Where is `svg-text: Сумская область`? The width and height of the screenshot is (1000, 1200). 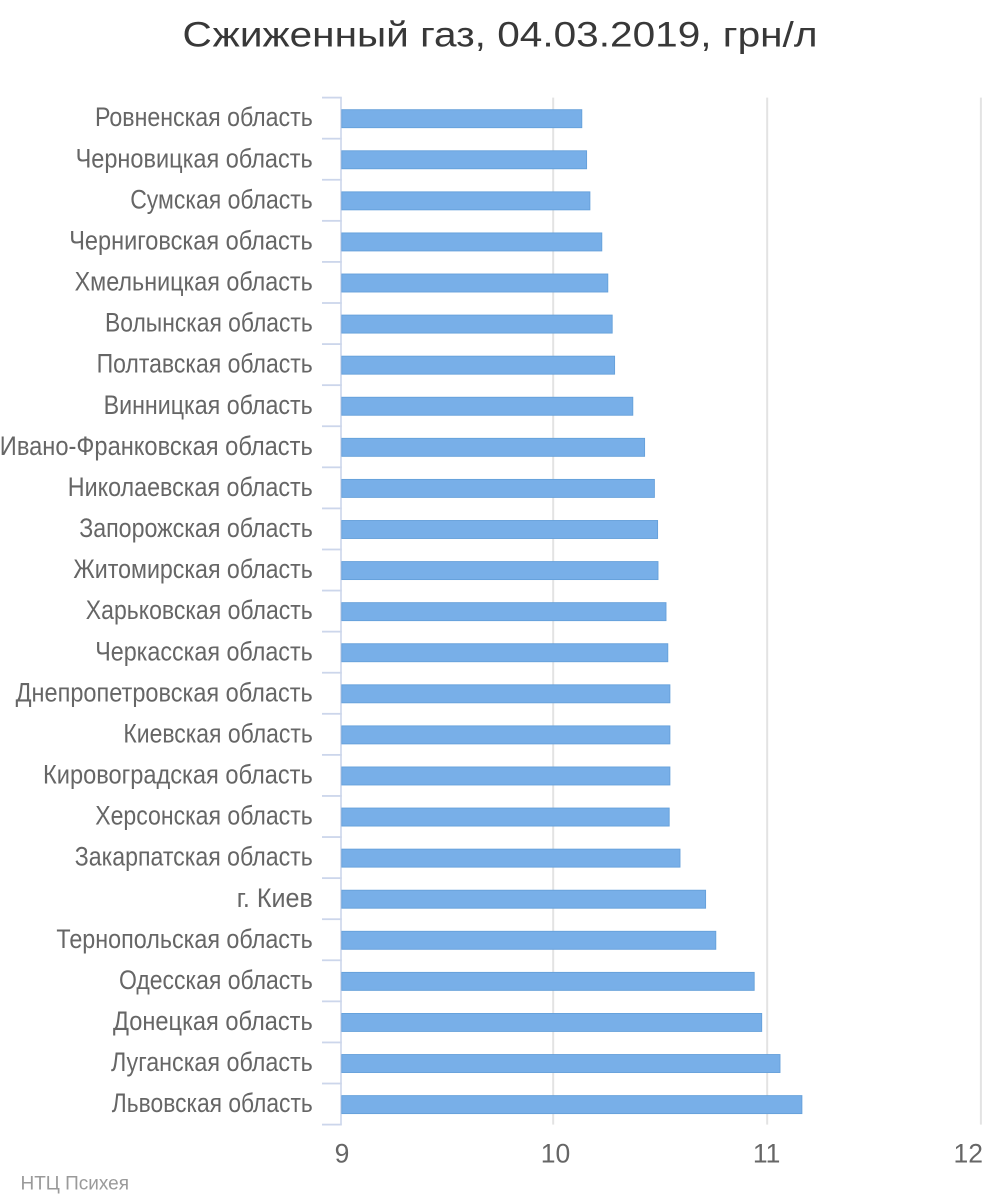
svg-text: Сумская область is located at coordinates (221, 199).